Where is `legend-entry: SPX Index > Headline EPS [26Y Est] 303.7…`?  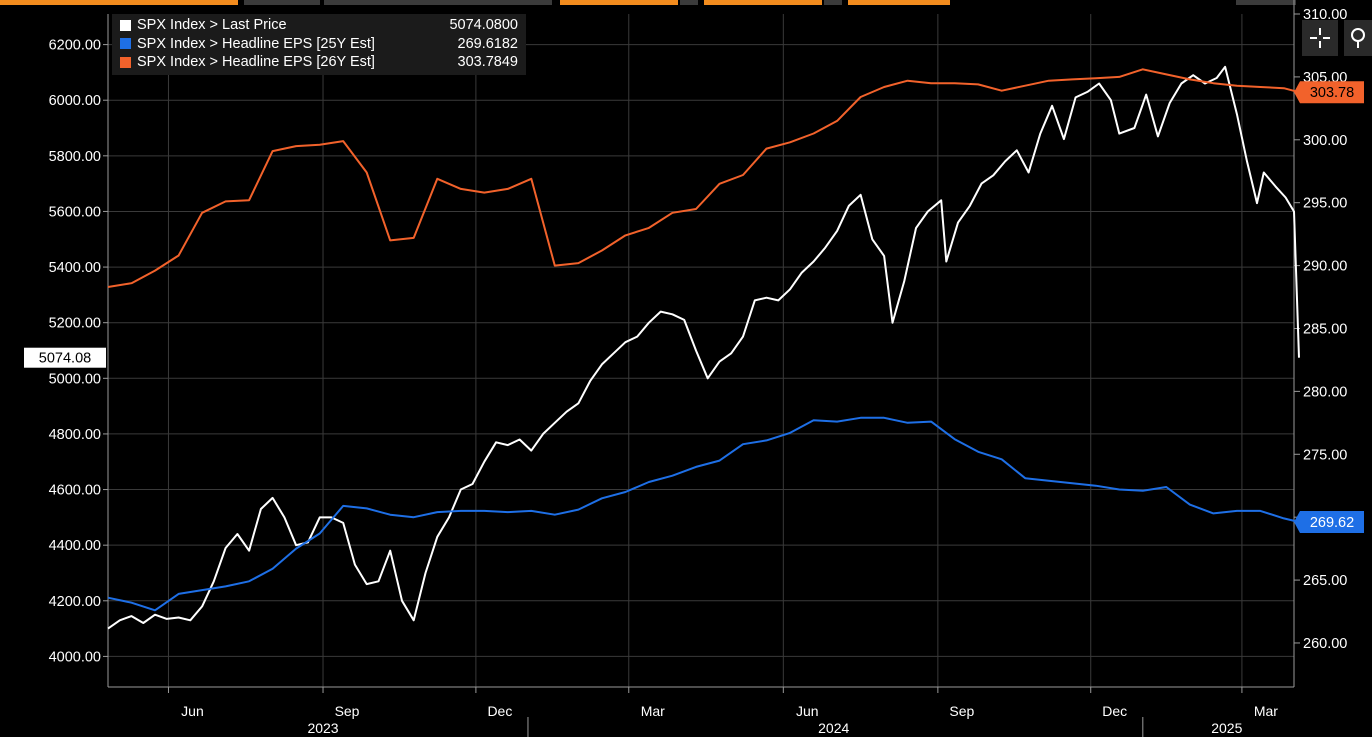 legend-entry: SPX Index > Headline EPS [26Y Est] 303.7… is located at coordinates (319, 62).